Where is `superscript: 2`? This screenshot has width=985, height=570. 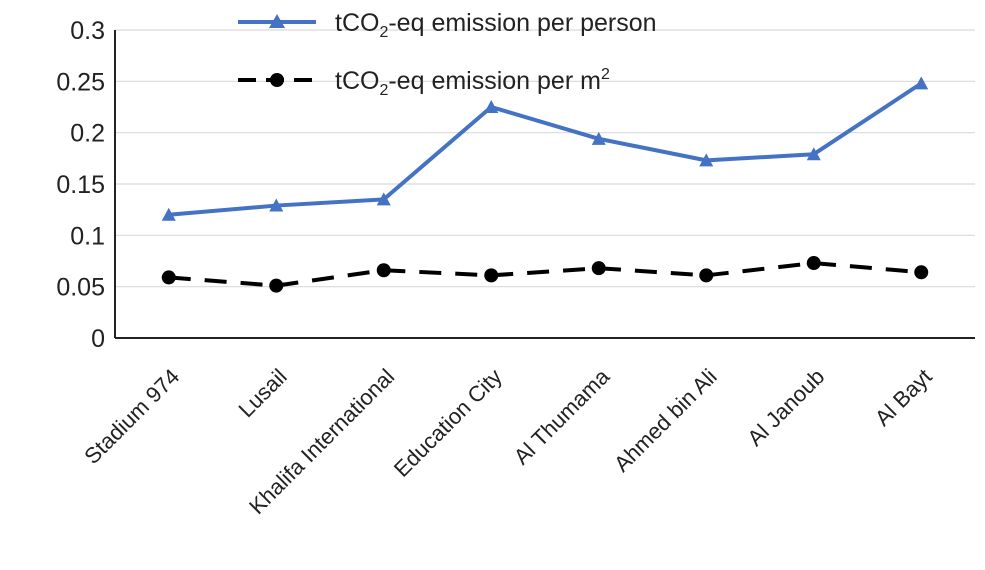
superscript: 2 is located at coordinates (605, 74).